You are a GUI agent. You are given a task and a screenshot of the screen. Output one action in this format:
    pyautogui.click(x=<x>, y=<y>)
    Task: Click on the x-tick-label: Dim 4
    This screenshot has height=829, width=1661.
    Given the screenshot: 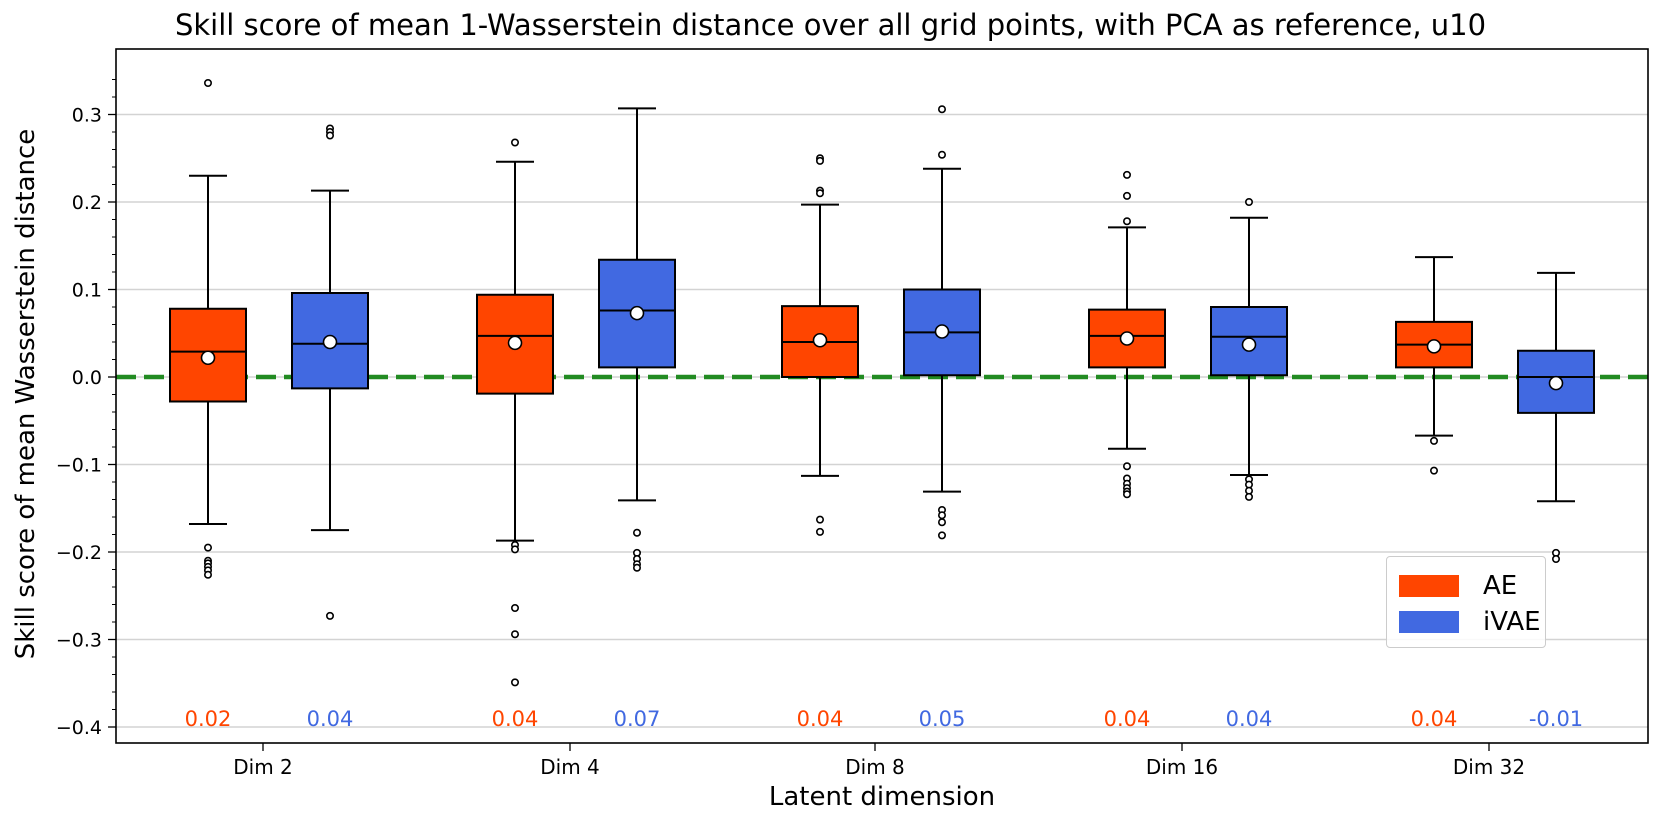 What is the action you would take?
    pyautogui.click(x=570, y=767)
    